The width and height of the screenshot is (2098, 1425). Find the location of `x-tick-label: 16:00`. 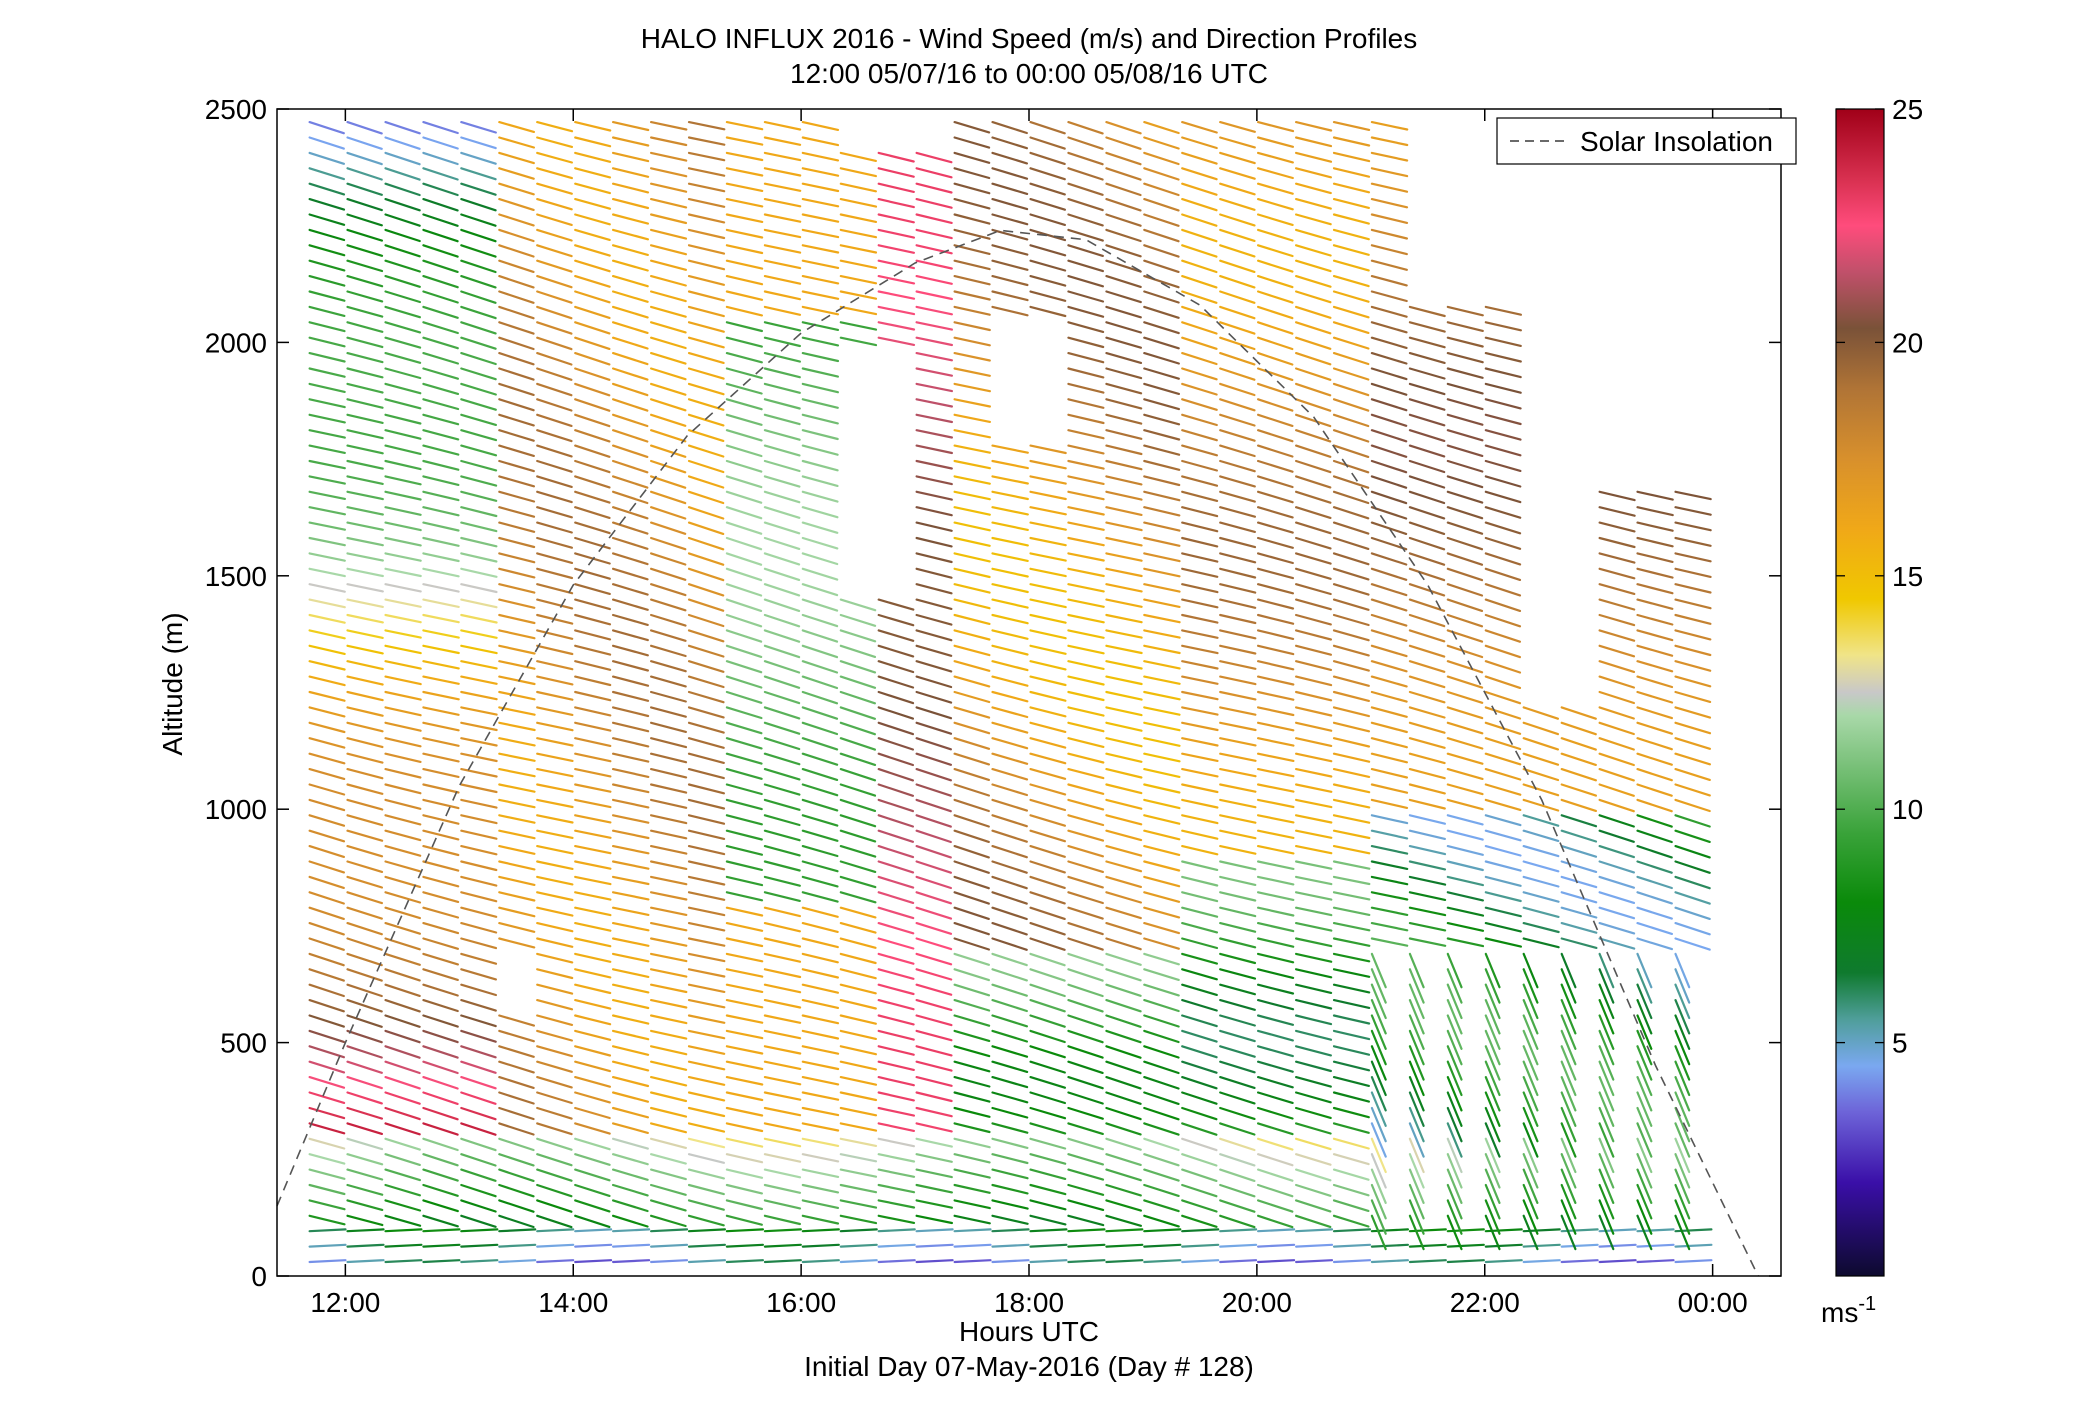

x-tick-label: 16:00 is located at coordinates (801, 1302).